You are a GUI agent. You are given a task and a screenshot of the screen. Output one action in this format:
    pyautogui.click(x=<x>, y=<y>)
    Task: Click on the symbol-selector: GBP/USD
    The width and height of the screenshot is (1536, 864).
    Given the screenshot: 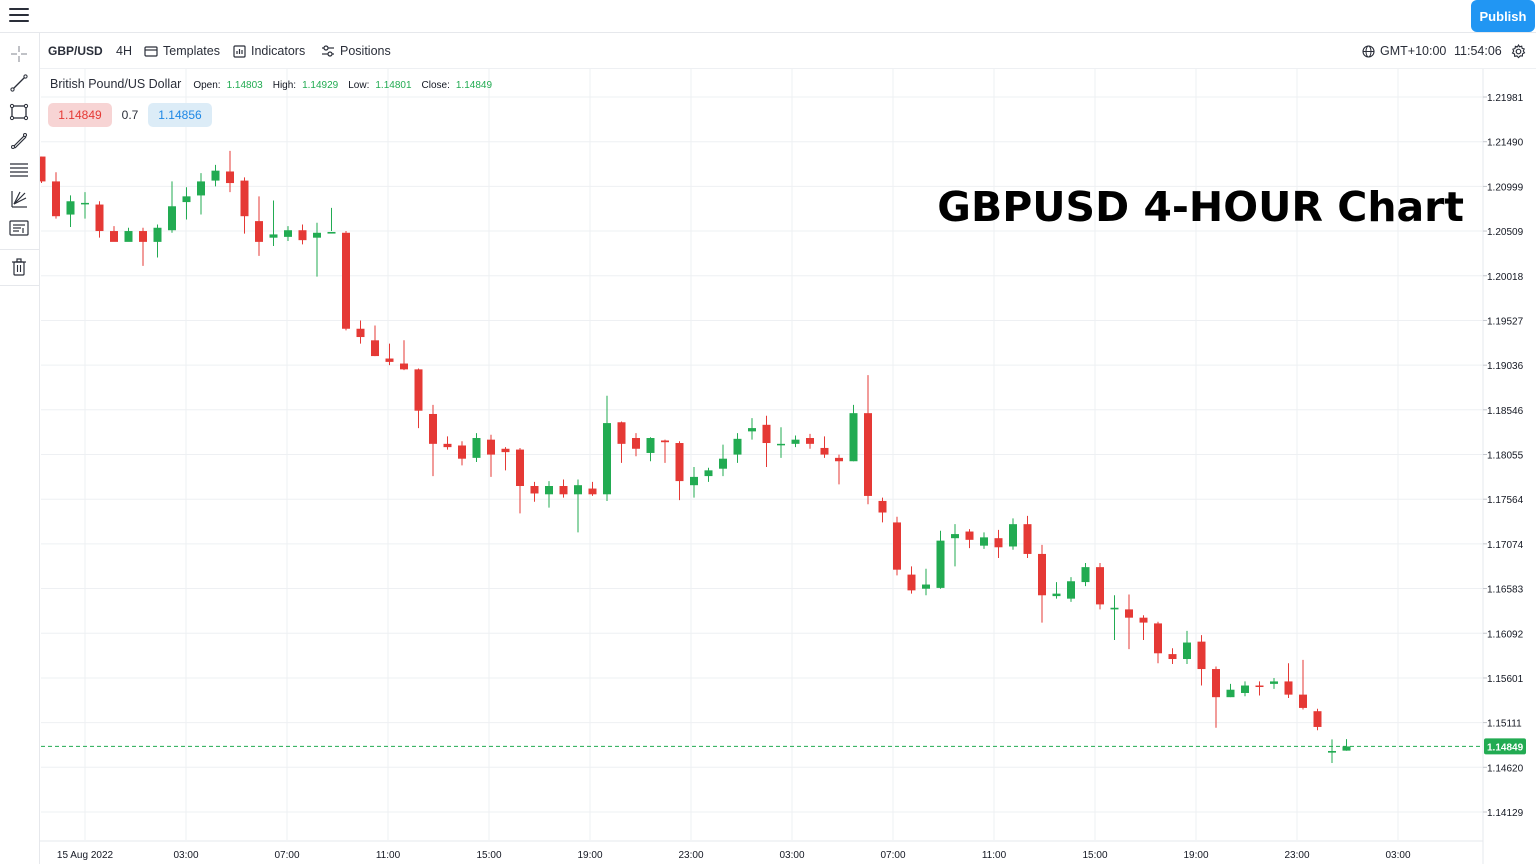 What is the action you would take?
    pyautogui.click(x=75, y=51)
    